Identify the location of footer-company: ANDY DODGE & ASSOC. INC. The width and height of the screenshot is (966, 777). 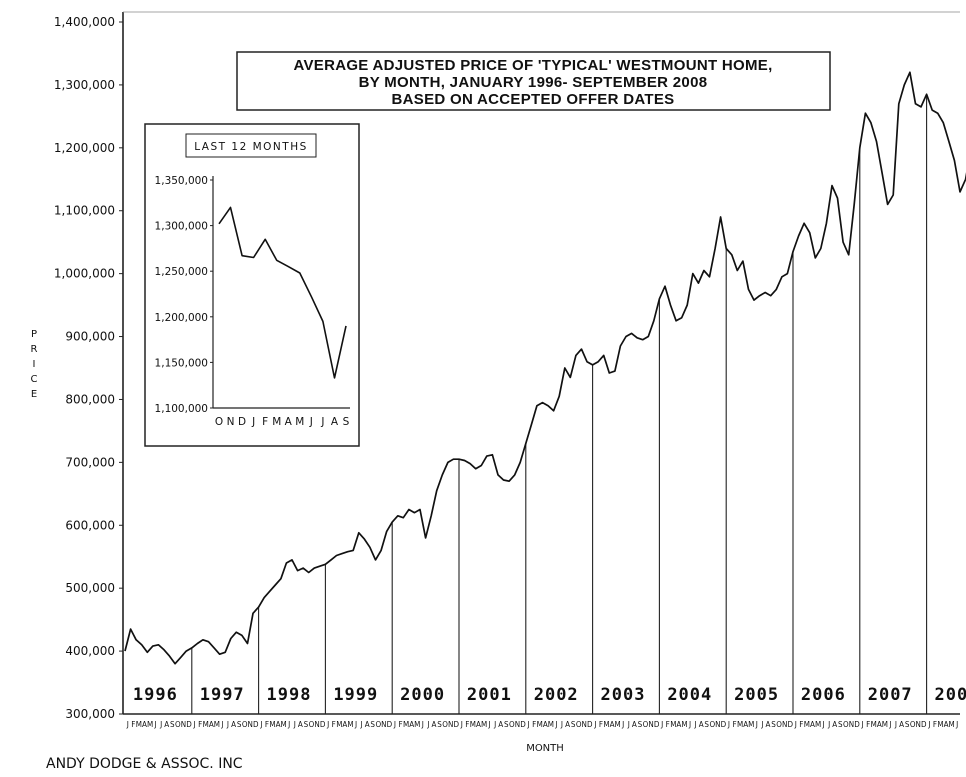
(144, 764).